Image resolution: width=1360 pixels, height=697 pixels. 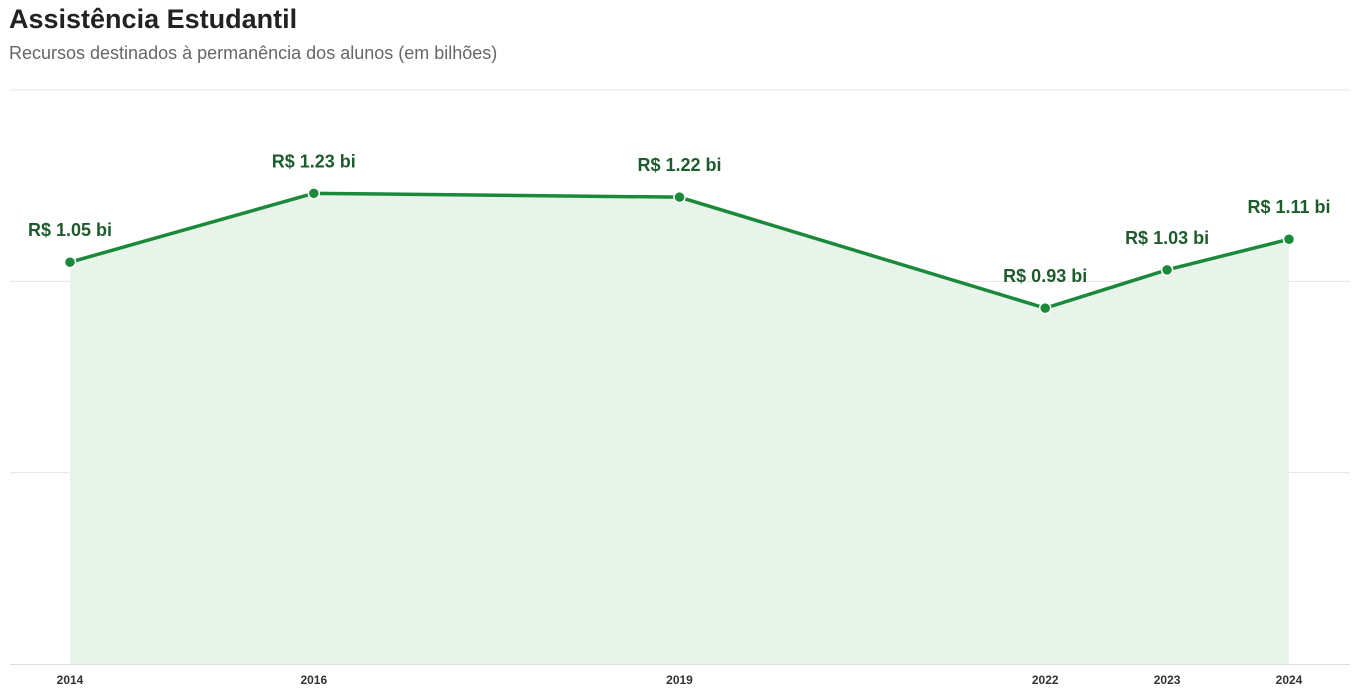 I want to click on data-label-2022: R$ 0.93 bi, so click(x=1045, y=276).